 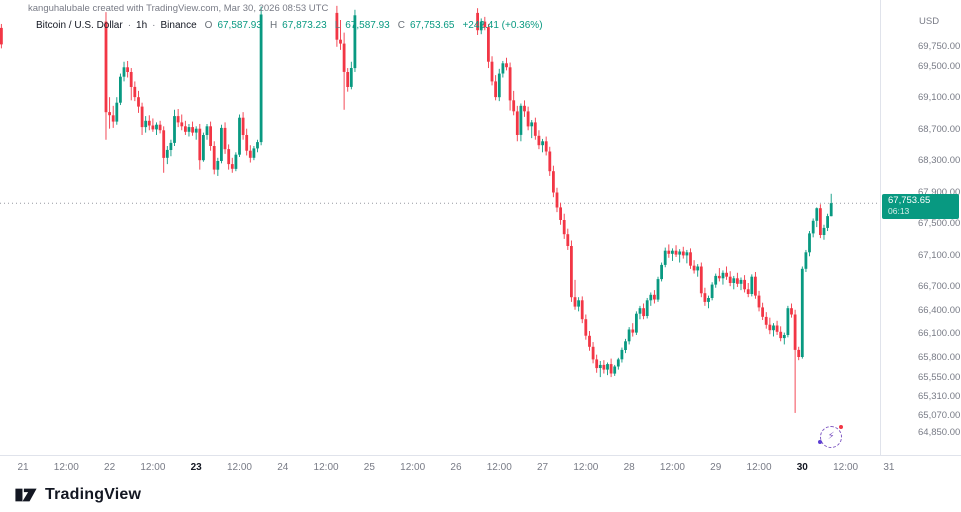 I want to click on close-value: 67,753.65, so click(x=432, y=25).